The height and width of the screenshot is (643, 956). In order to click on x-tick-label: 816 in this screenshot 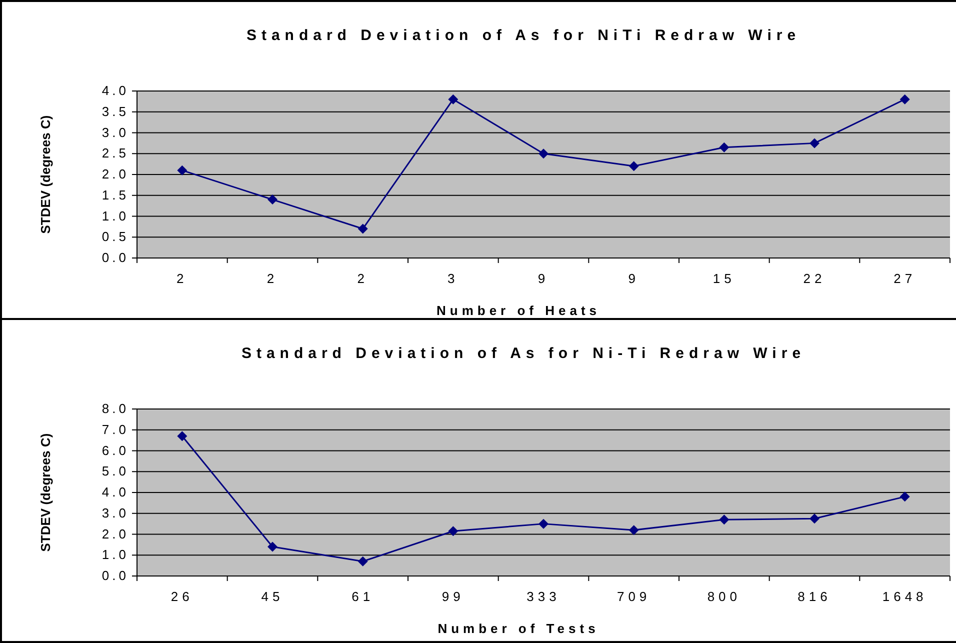, I will do `click(815, 596)`.